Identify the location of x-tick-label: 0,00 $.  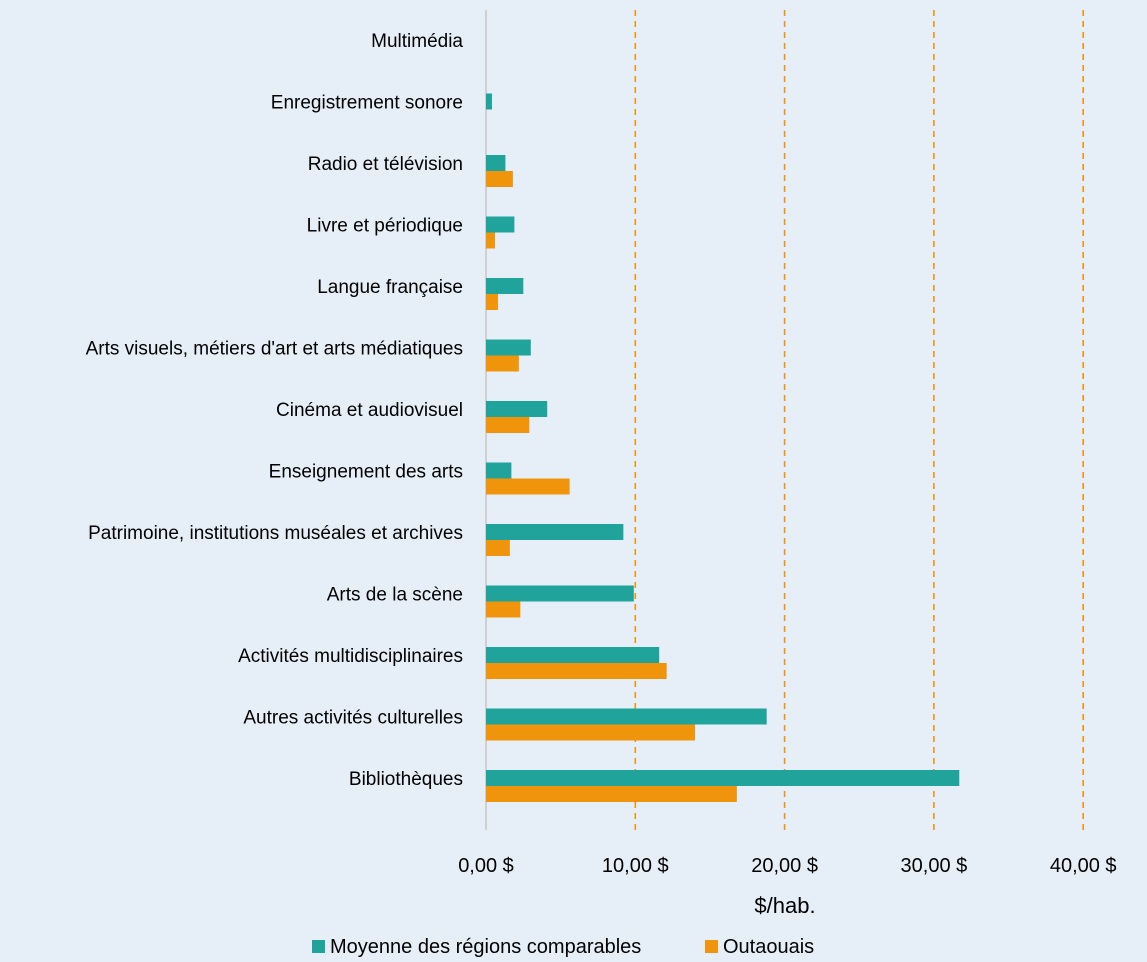
(486, 866).